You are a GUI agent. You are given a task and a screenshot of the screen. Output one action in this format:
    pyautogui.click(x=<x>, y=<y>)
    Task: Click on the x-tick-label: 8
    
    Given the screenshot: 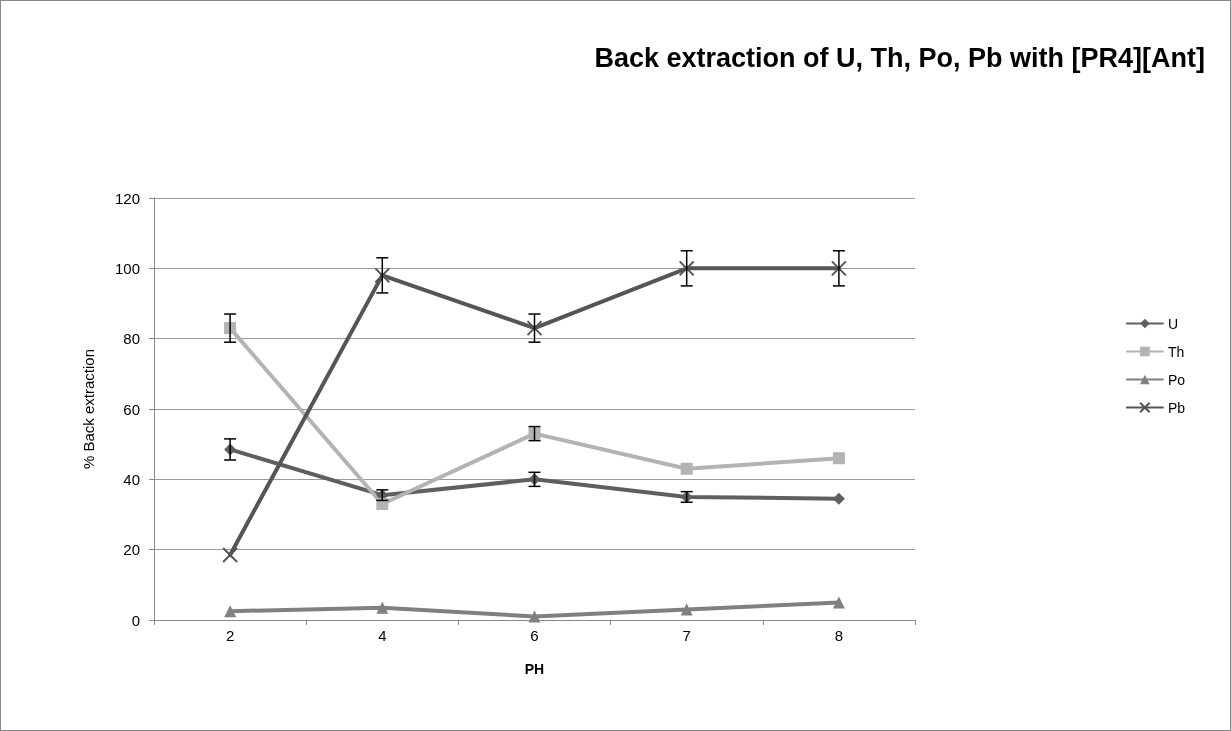 What is the action you would take?
    pyautogui.click(x=839, y=635)
    